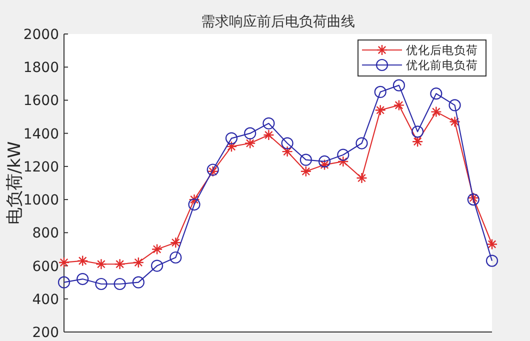 This screenshot has width=530, height=341. I want to click on legend-label: 优化前电负荷, so click(442, 65).